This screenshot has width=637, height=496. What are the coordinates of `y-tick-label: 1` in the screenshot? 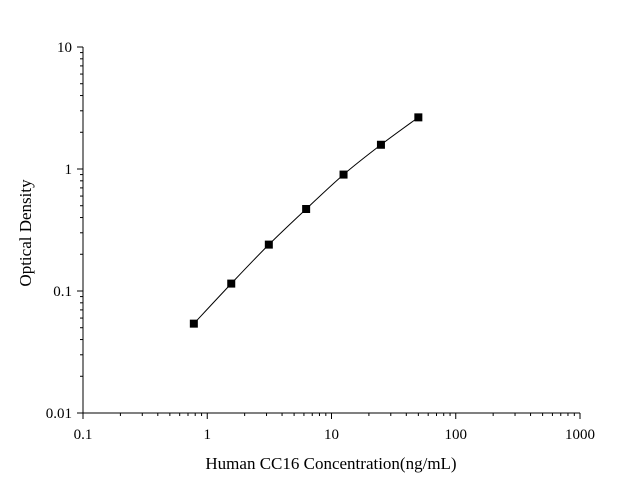 It's located at (69, 170).